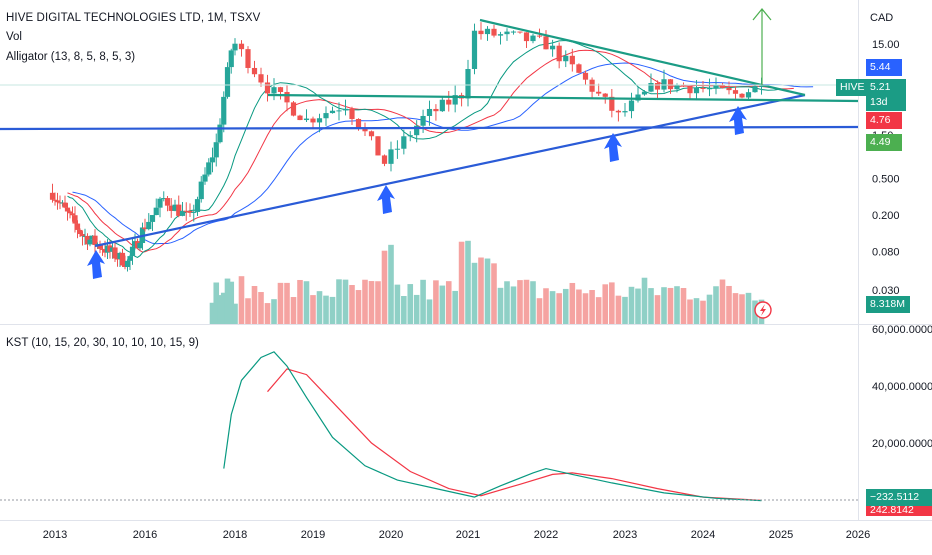 The height and width of the screenshot is (555, 932). I want to click on kst-legend: KST (10, 15, 20, 30, 10, 10, 10, 15, 9), so click(102, 343).